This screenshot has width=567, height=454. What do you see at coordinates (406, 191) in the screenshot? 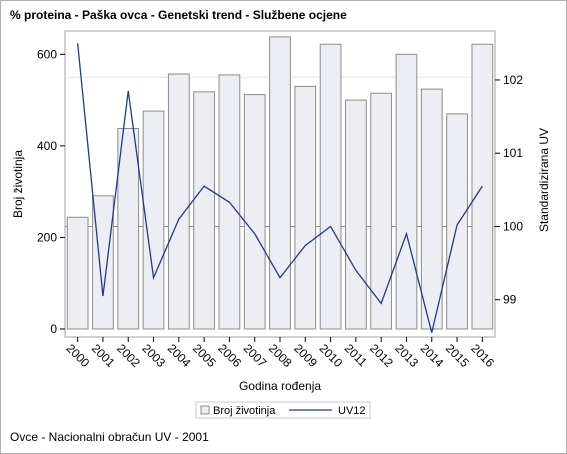
I see `bar-2013` at bounding box center [406, 191].